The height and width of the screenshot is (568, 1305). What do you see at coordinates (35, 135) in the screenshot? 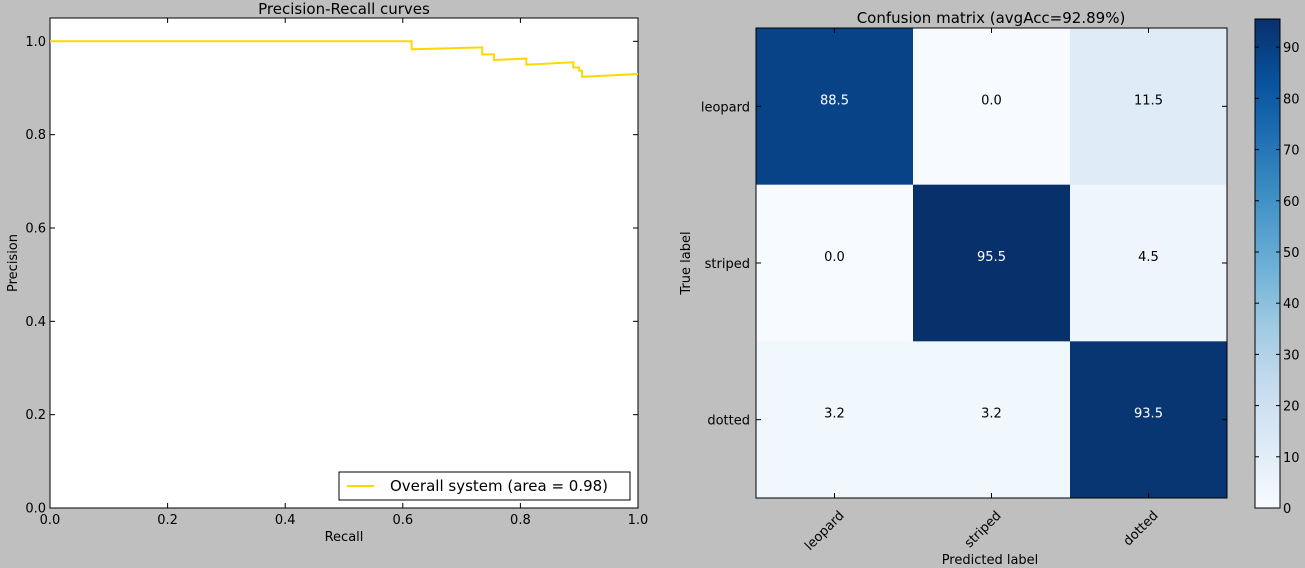
I see `pr-y-tick-label: 0.8` at bounding box center [35, 135].